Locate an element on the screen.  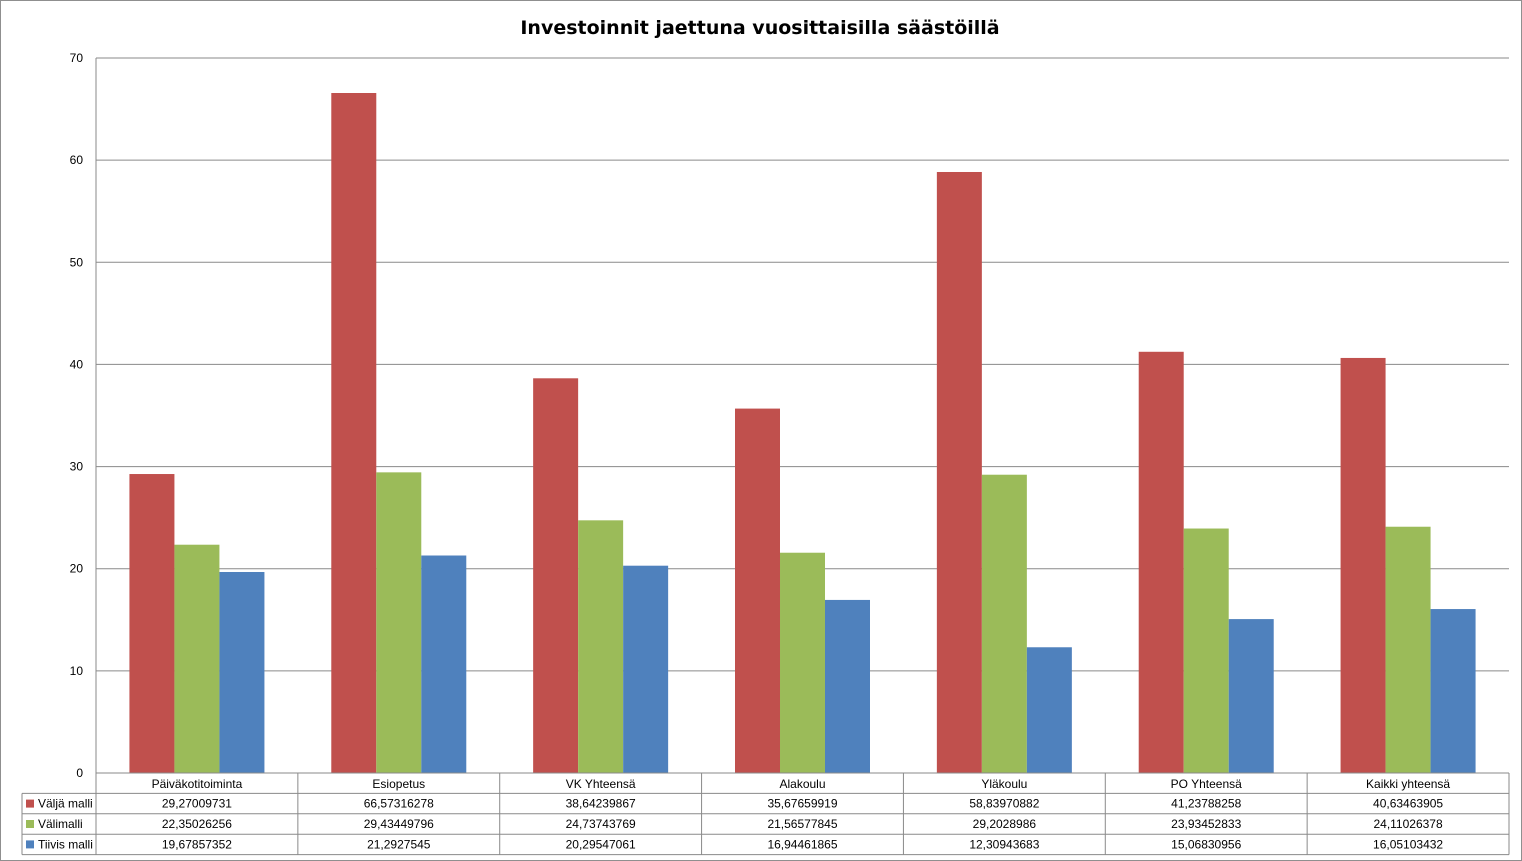
data-label: 24,11026378 is located at coordinates (1408, 824).